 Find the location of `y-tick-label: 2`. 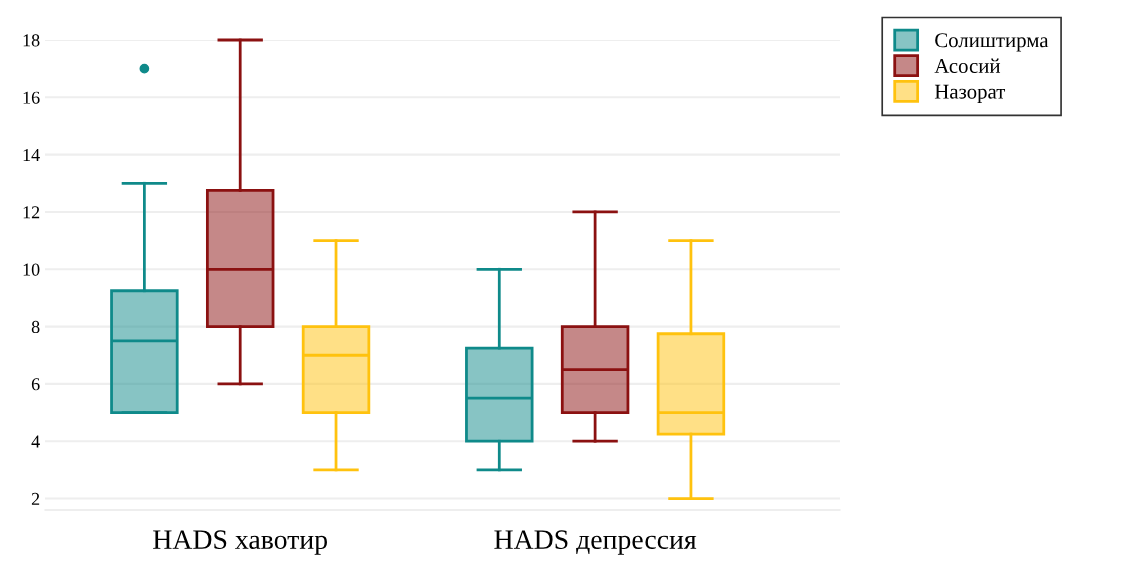

y-tick-label: 2 is located at coordinates (35, 498).